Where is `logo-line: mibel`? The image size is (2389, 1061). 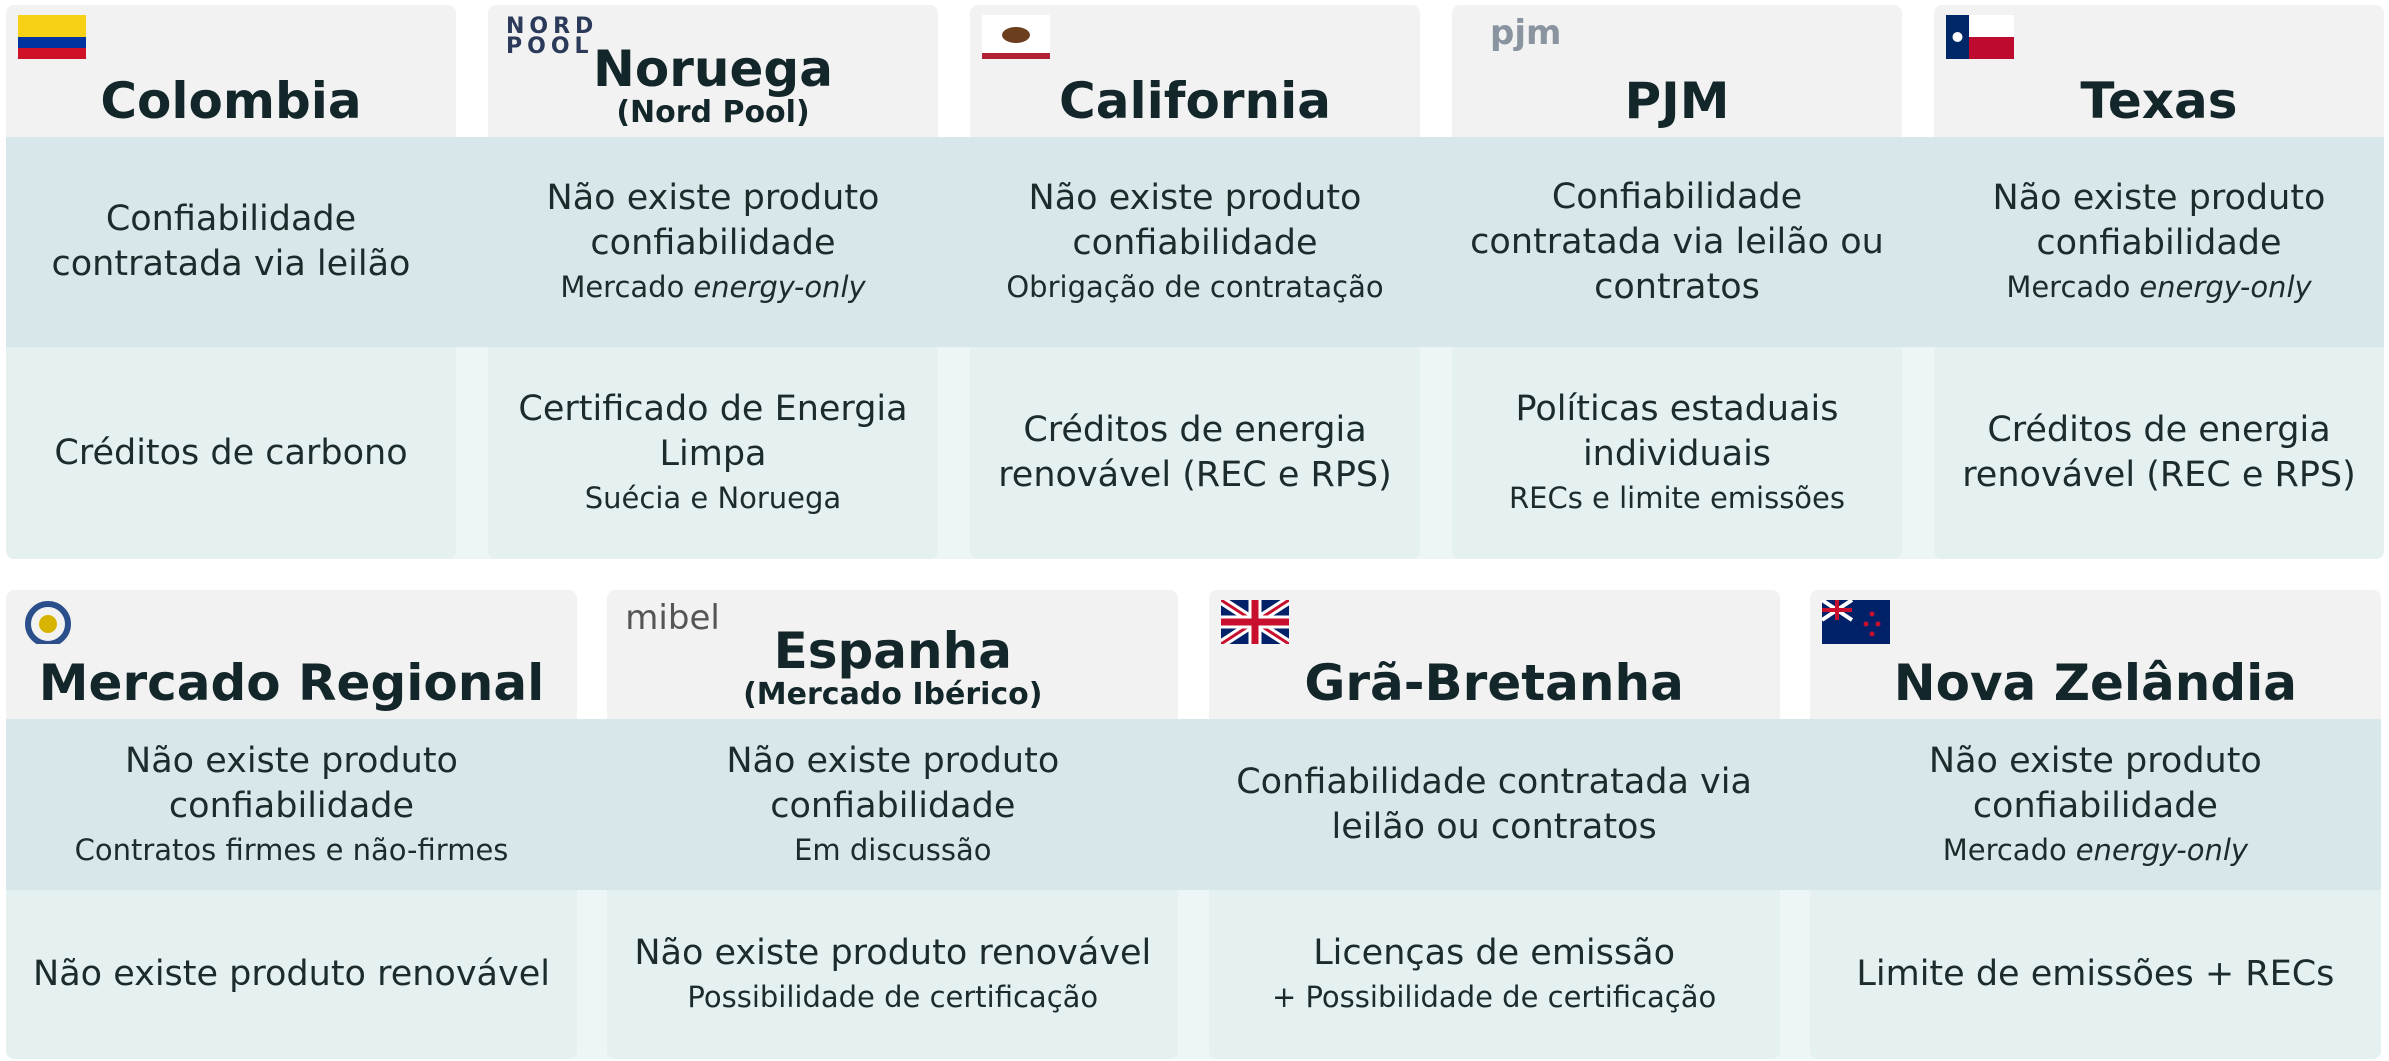 logo-line: mibel is located at coordinates (672, 618).